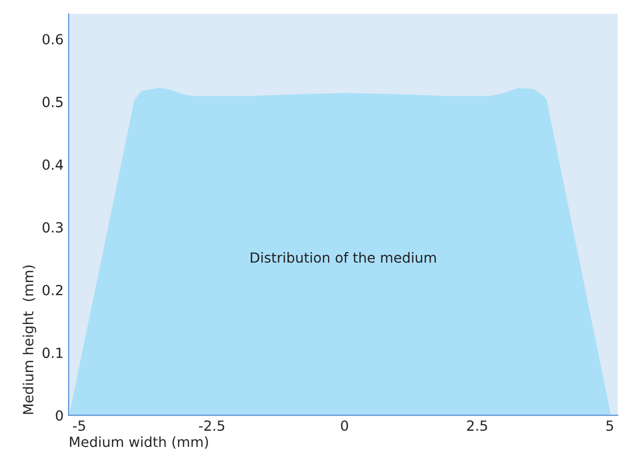 The height and width of the screenshot is (464, 624). What do you see at coordinates (52, 353) in the screenshot?
I see `y-tick-label: 0.1` at bounding box center [52, 353].